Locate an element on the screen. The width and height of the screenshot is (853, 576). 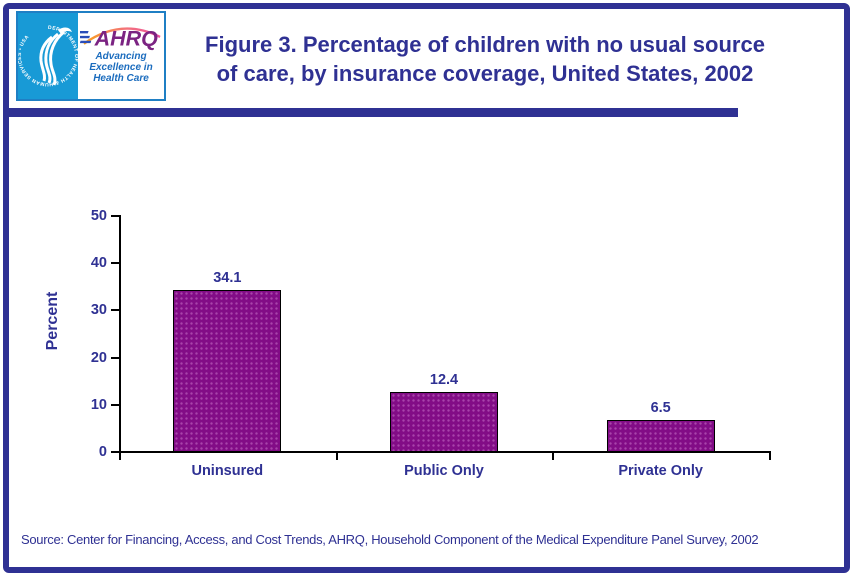
x-axis-line is located at coordinates (445, 452).